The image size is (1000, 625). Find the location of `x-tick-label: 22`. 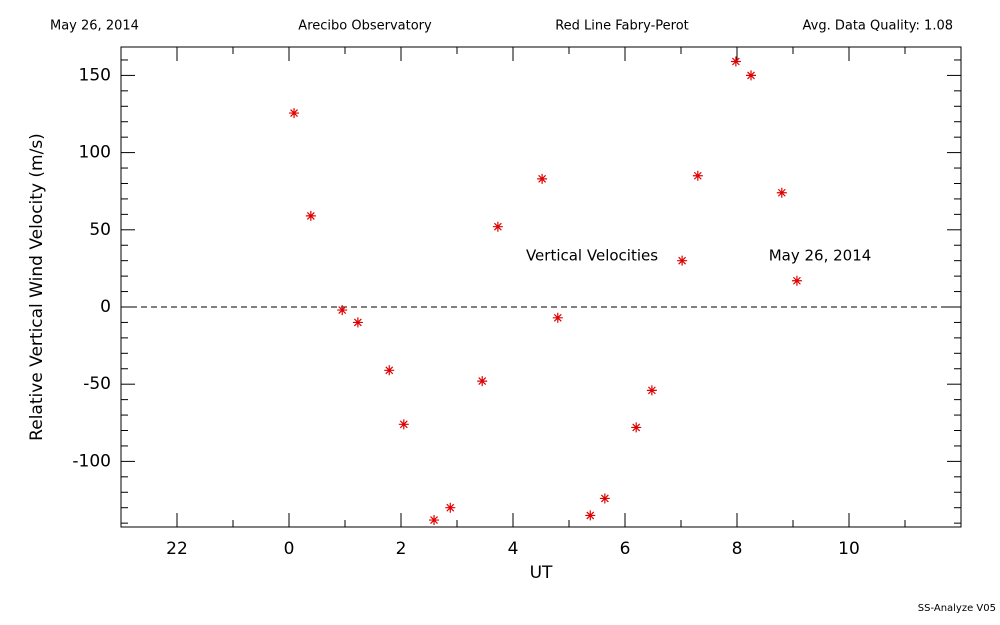

x-tick-label: 22 is located at coordinates (177, 549).